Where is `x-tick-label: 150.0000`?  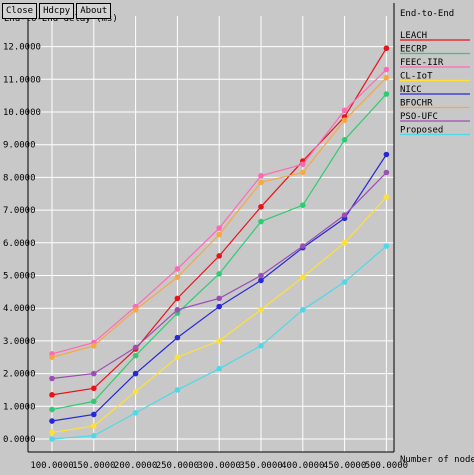 x-tick-label: 150.0000 is located at coordinates (93, 466).